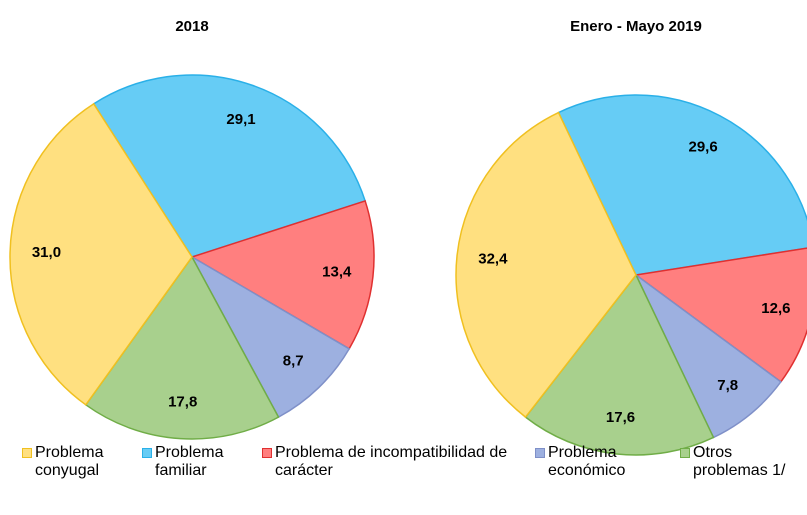  I want to click on data-label: 29,6, so click(703, 147).